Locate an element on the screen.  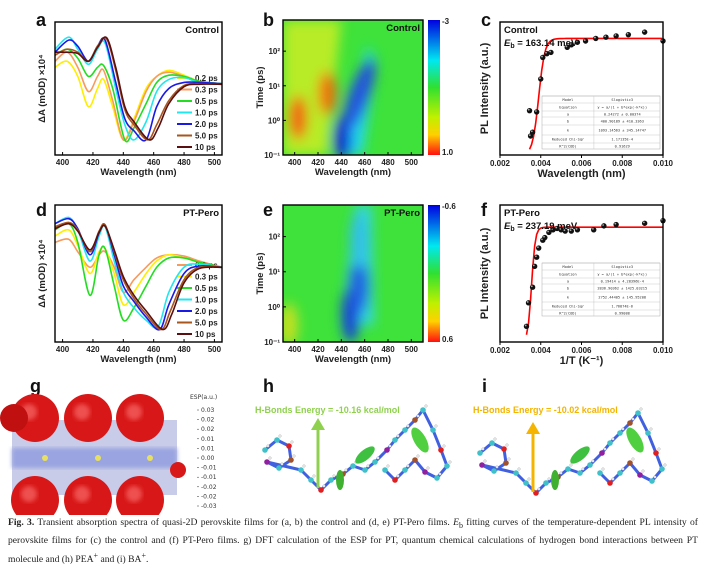
legend-label: 0.3 ps is located at coordinates (206, 277).